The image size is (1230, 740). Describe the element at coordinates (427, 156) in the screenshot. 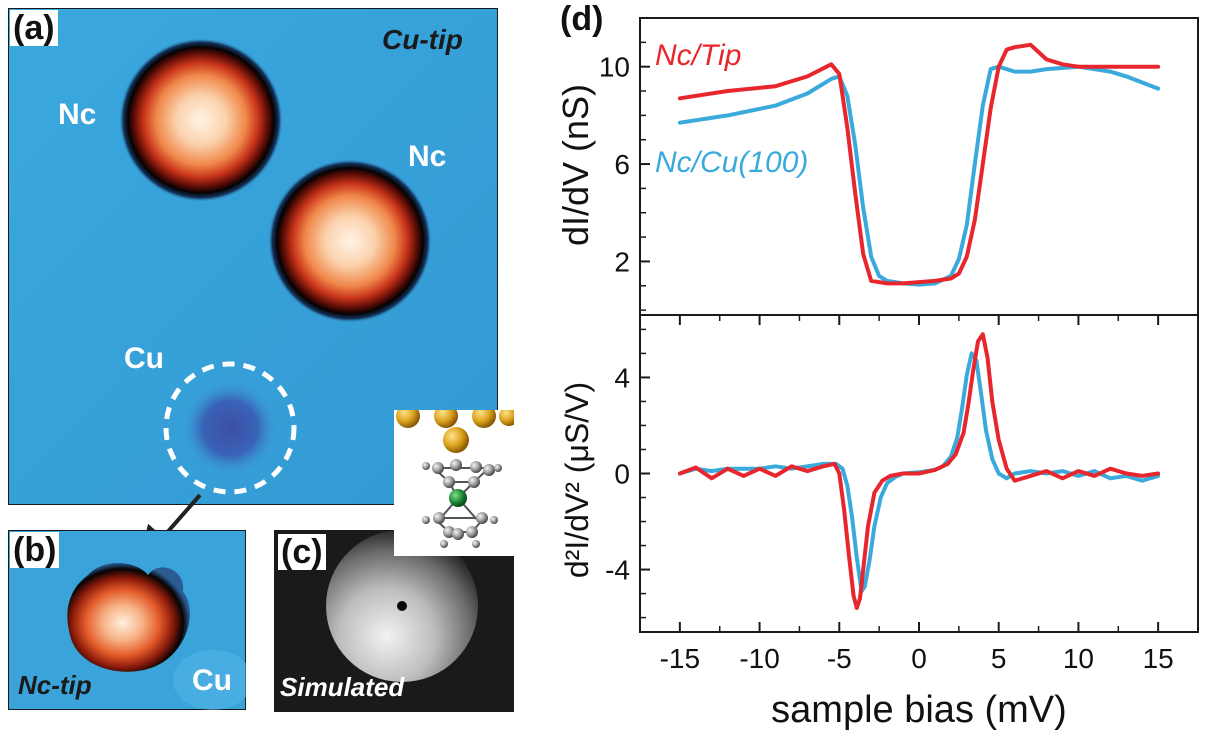

I see `nc-label-2: Nc` at that location.